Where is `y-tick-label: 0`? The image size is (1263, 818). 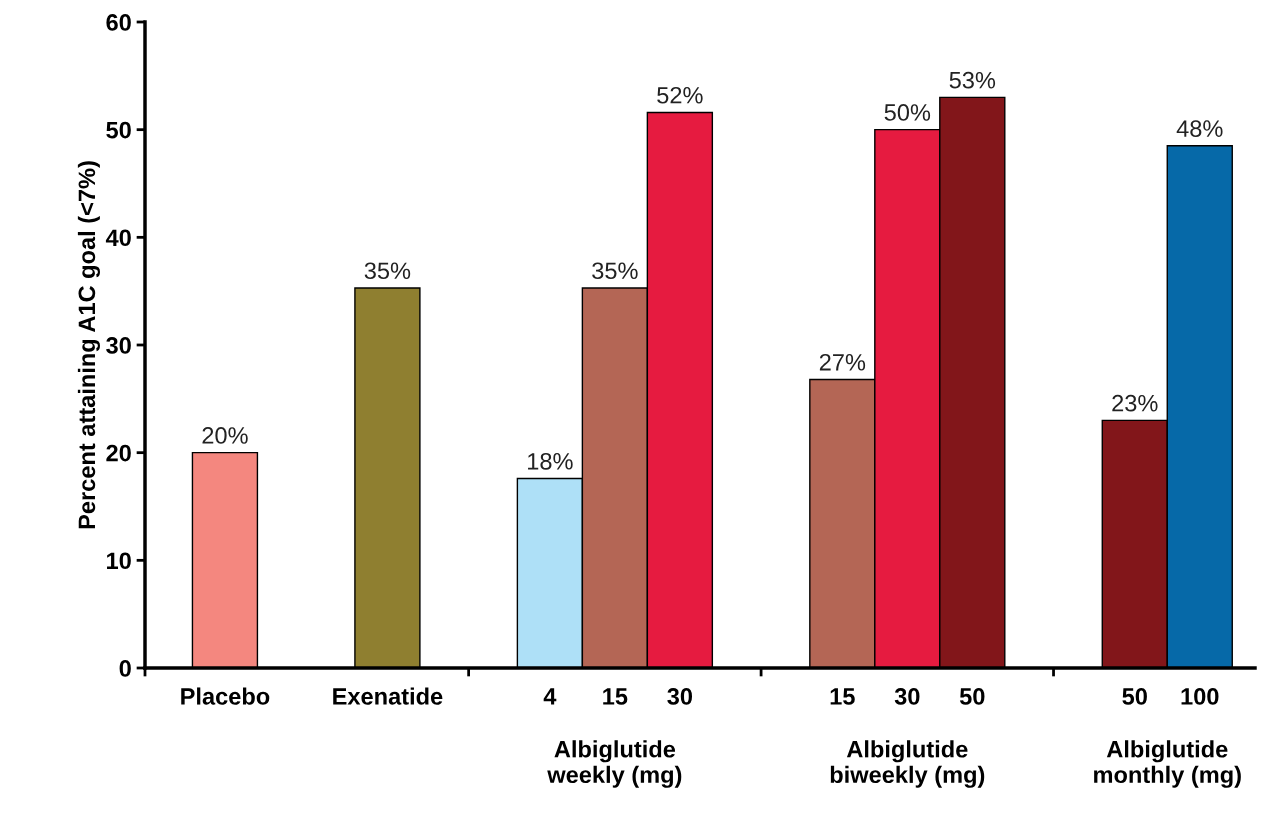 y-tick-label: 0 is located at coordinates (125, 668).